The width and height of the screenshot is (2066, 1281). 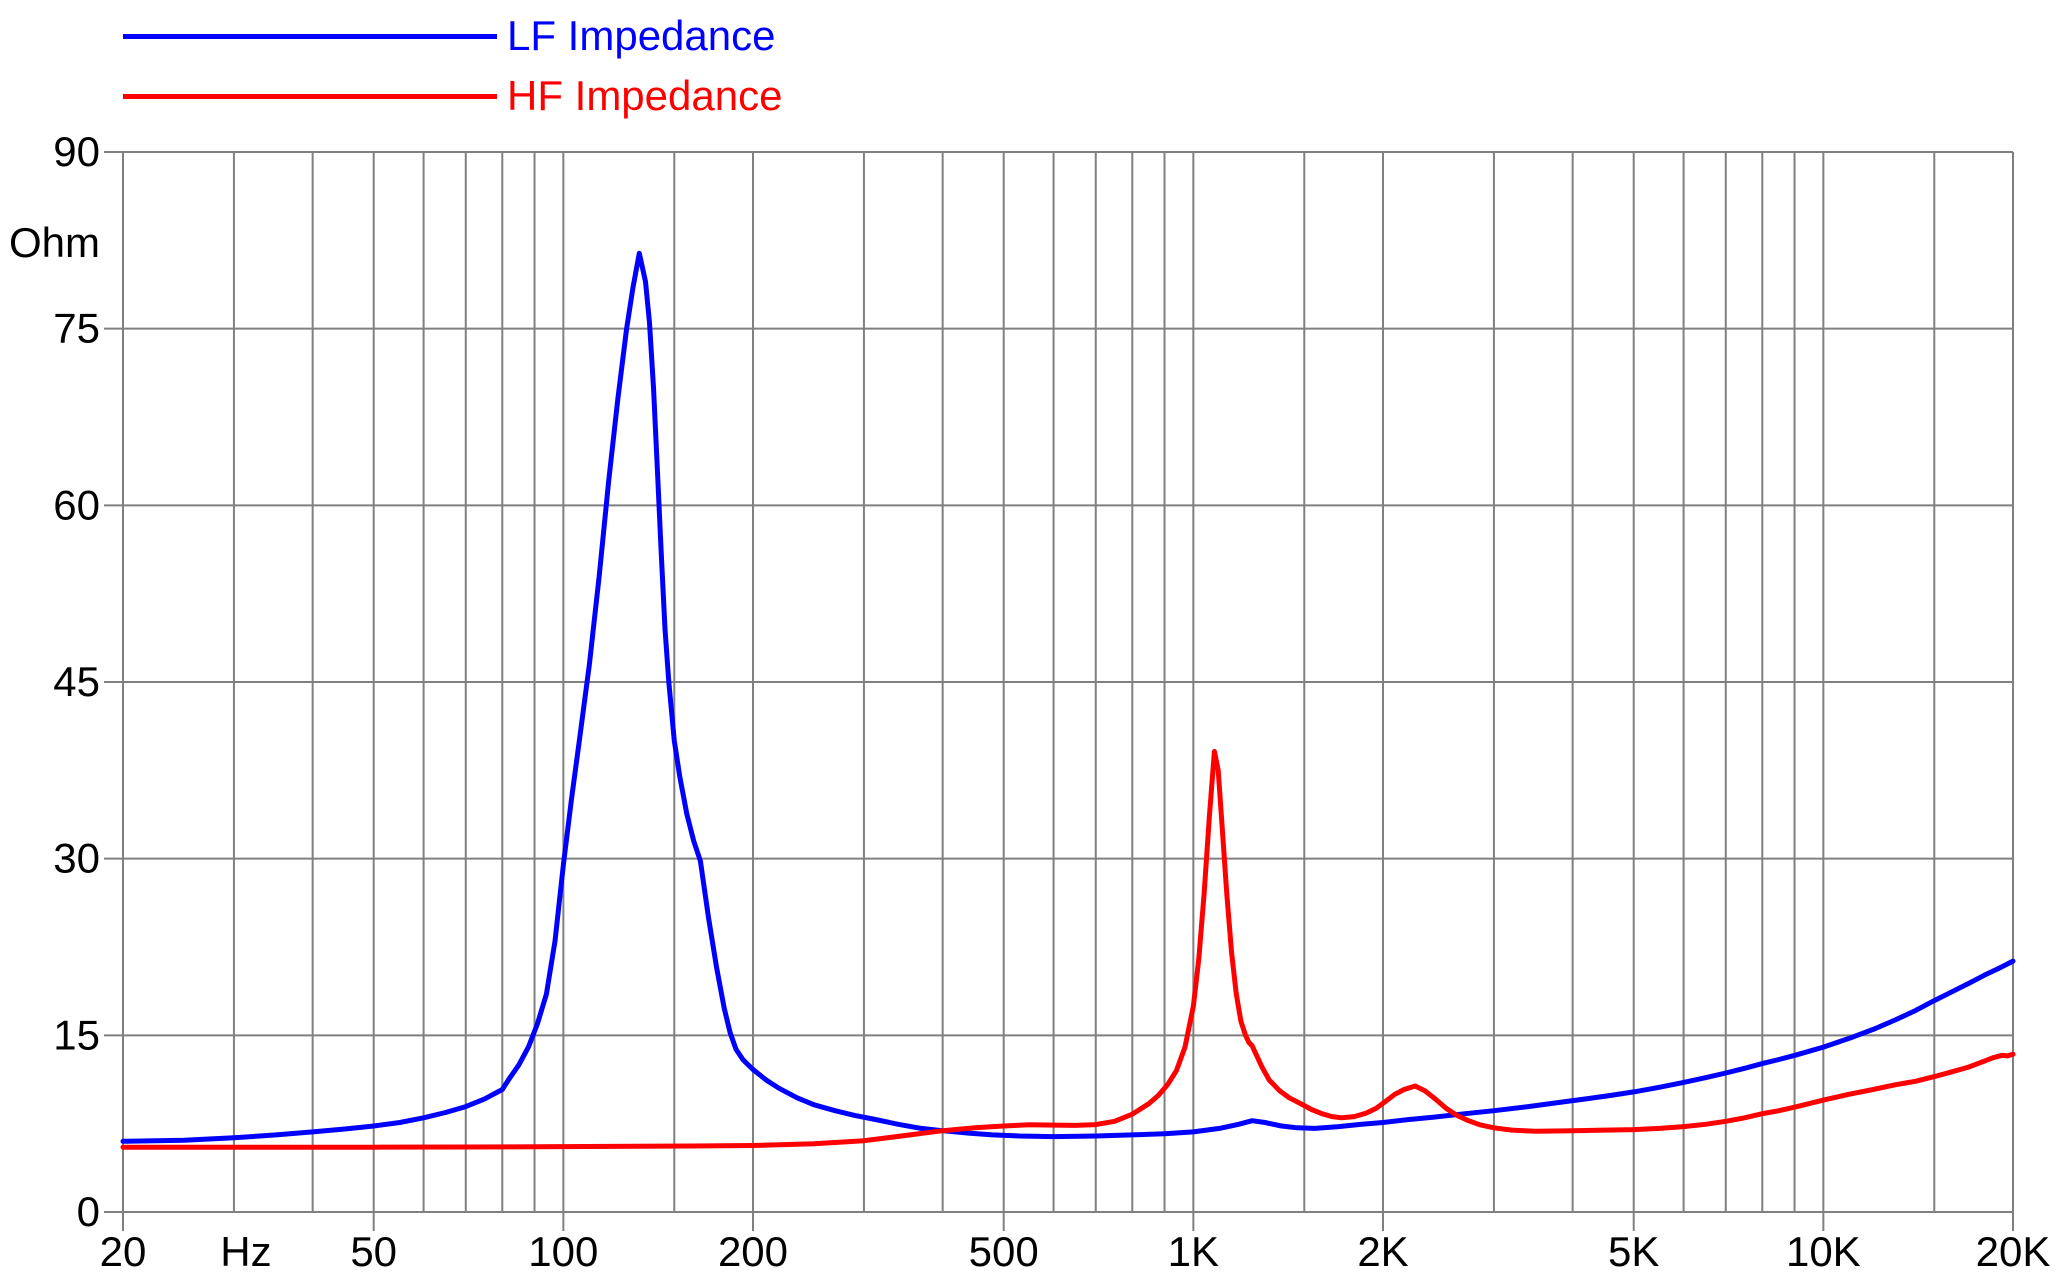 I want to click on x-tick-label: 20K, so click(x=2013, y=1251).